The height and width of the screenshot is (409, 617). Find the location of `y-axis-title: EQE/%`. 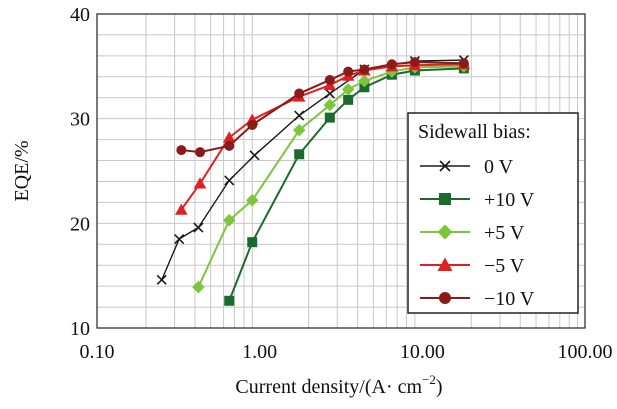

y-axis-title: EQE/% is located at coordinates (22, 170).